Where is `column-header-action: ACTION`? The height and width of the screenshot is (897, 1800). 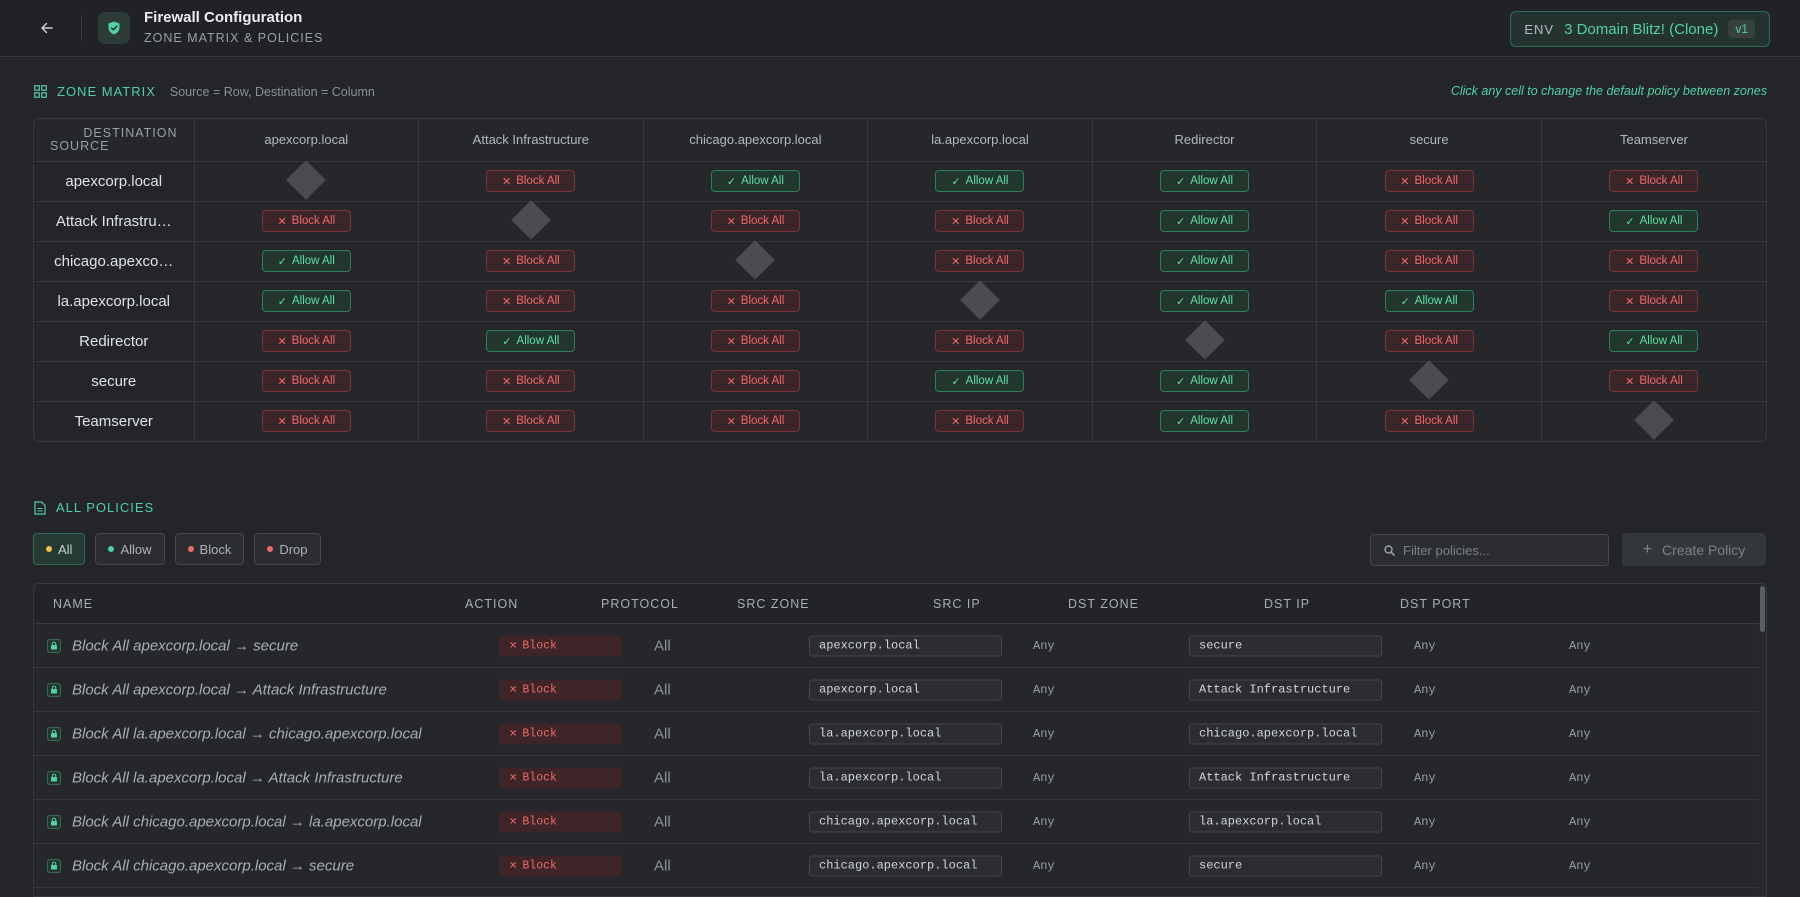
column-header-action: ACTION is located at coordinates (492, 604).